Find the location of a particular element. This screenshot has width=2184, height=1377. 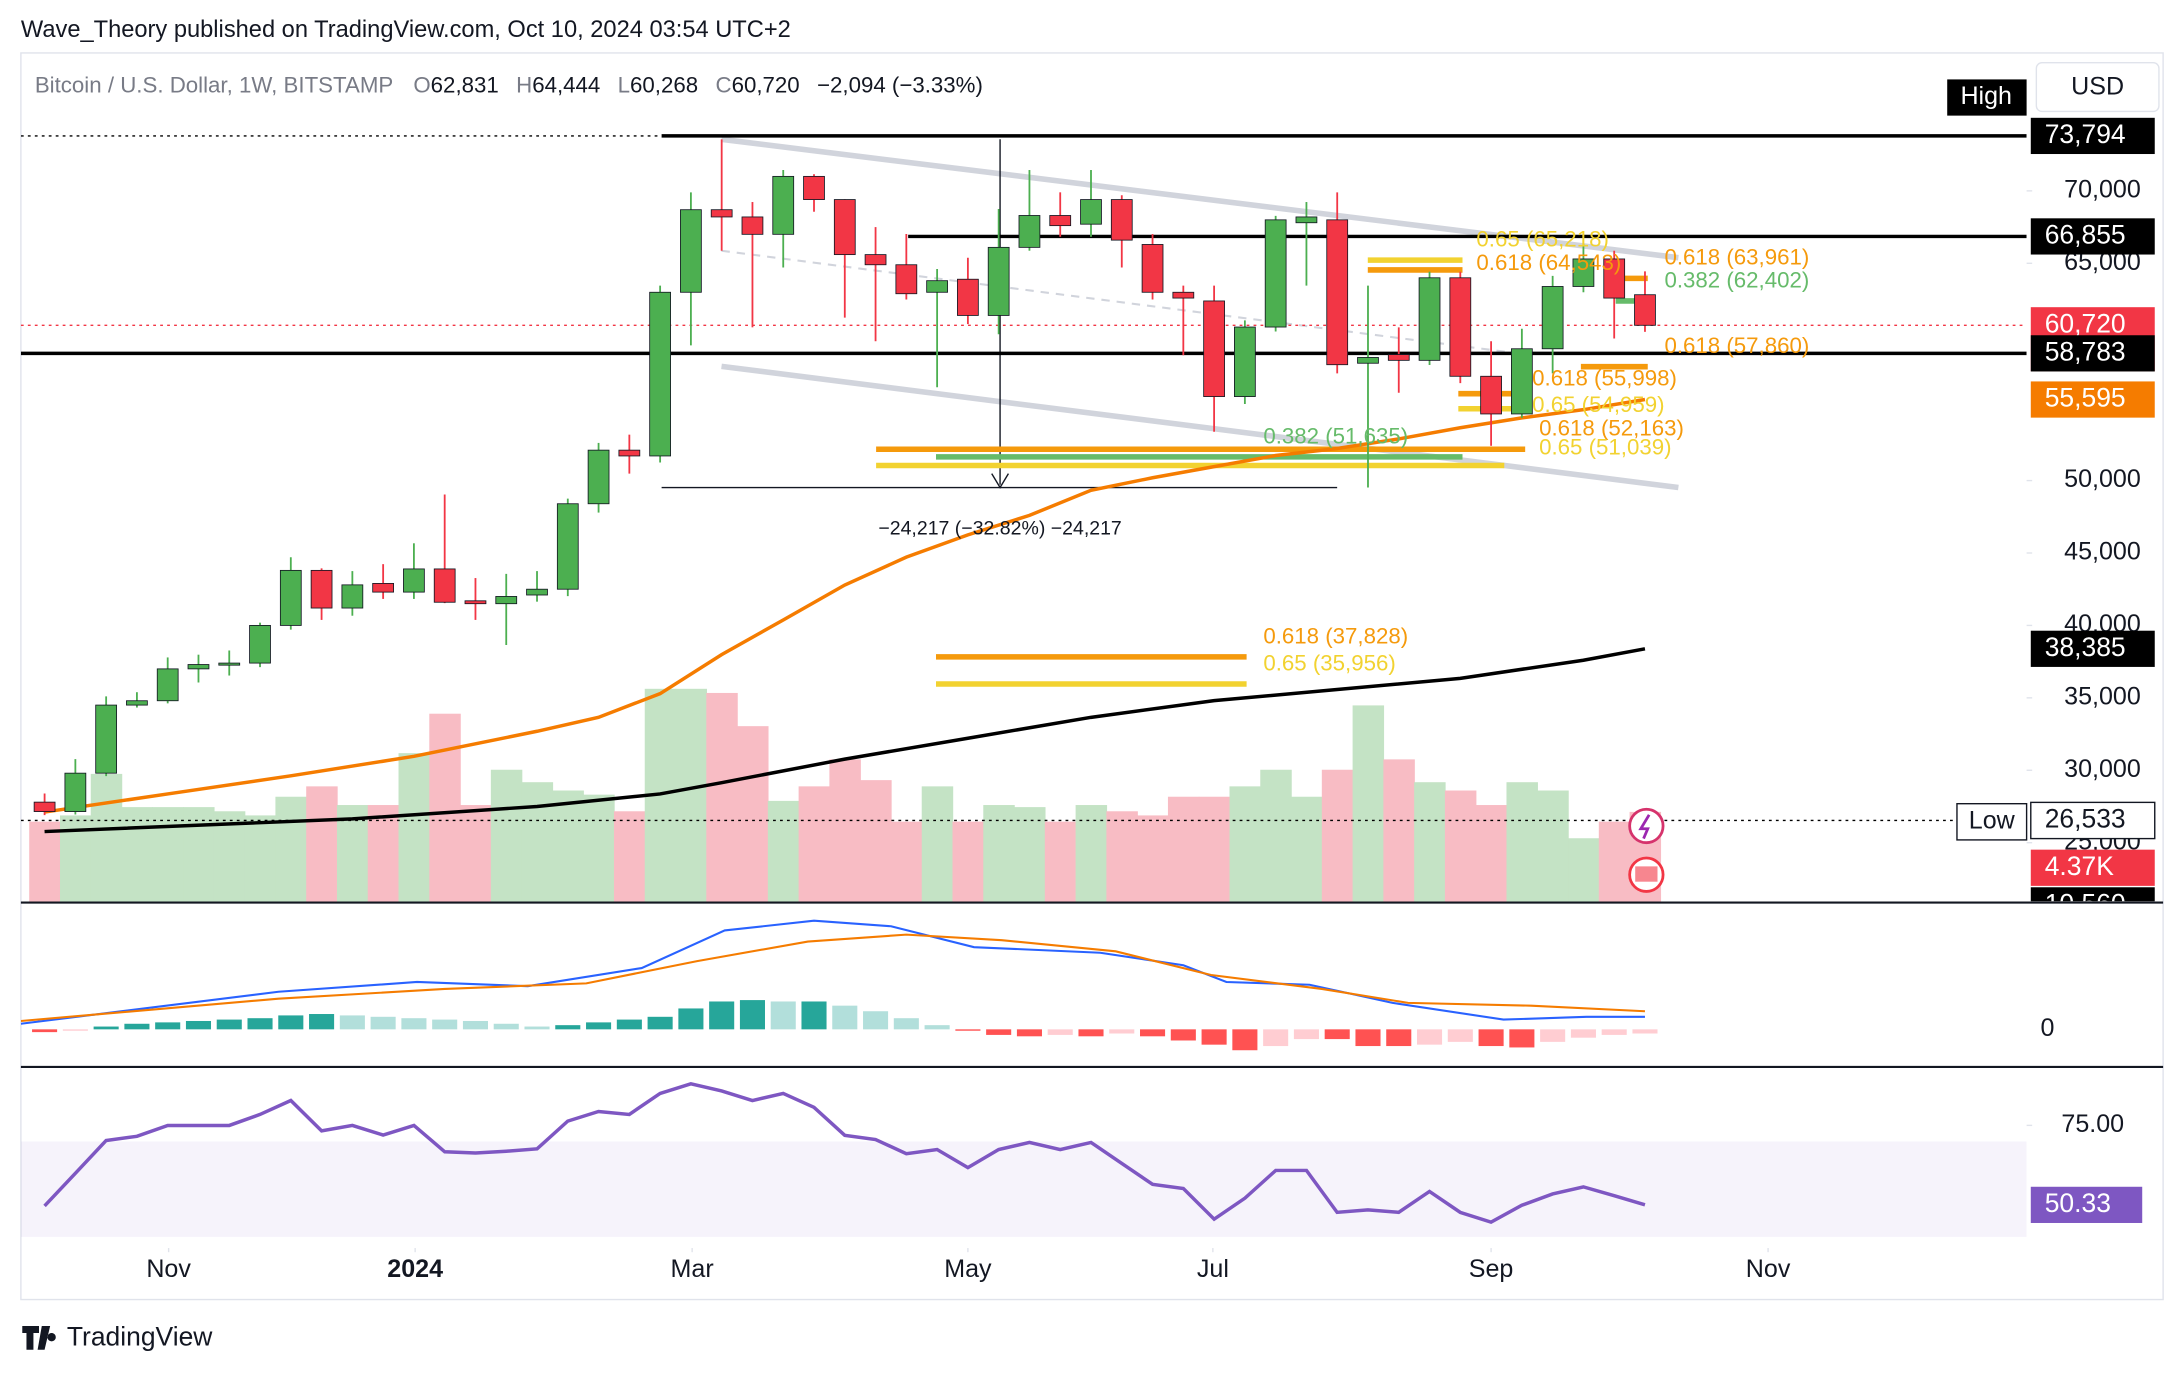

rsi-tick-label: 75.00 is located at coordinates (2092, 1124).